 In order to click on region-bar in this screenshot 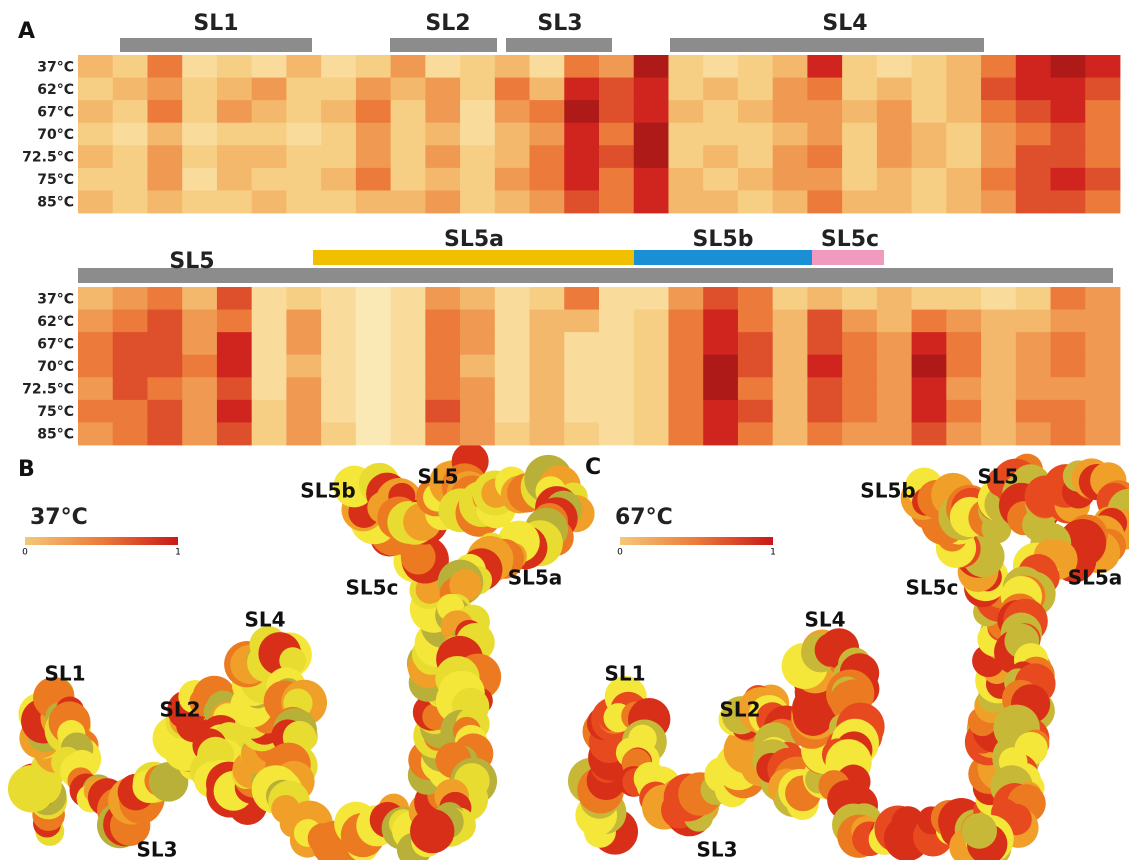, I will do `click(216, 45)`.